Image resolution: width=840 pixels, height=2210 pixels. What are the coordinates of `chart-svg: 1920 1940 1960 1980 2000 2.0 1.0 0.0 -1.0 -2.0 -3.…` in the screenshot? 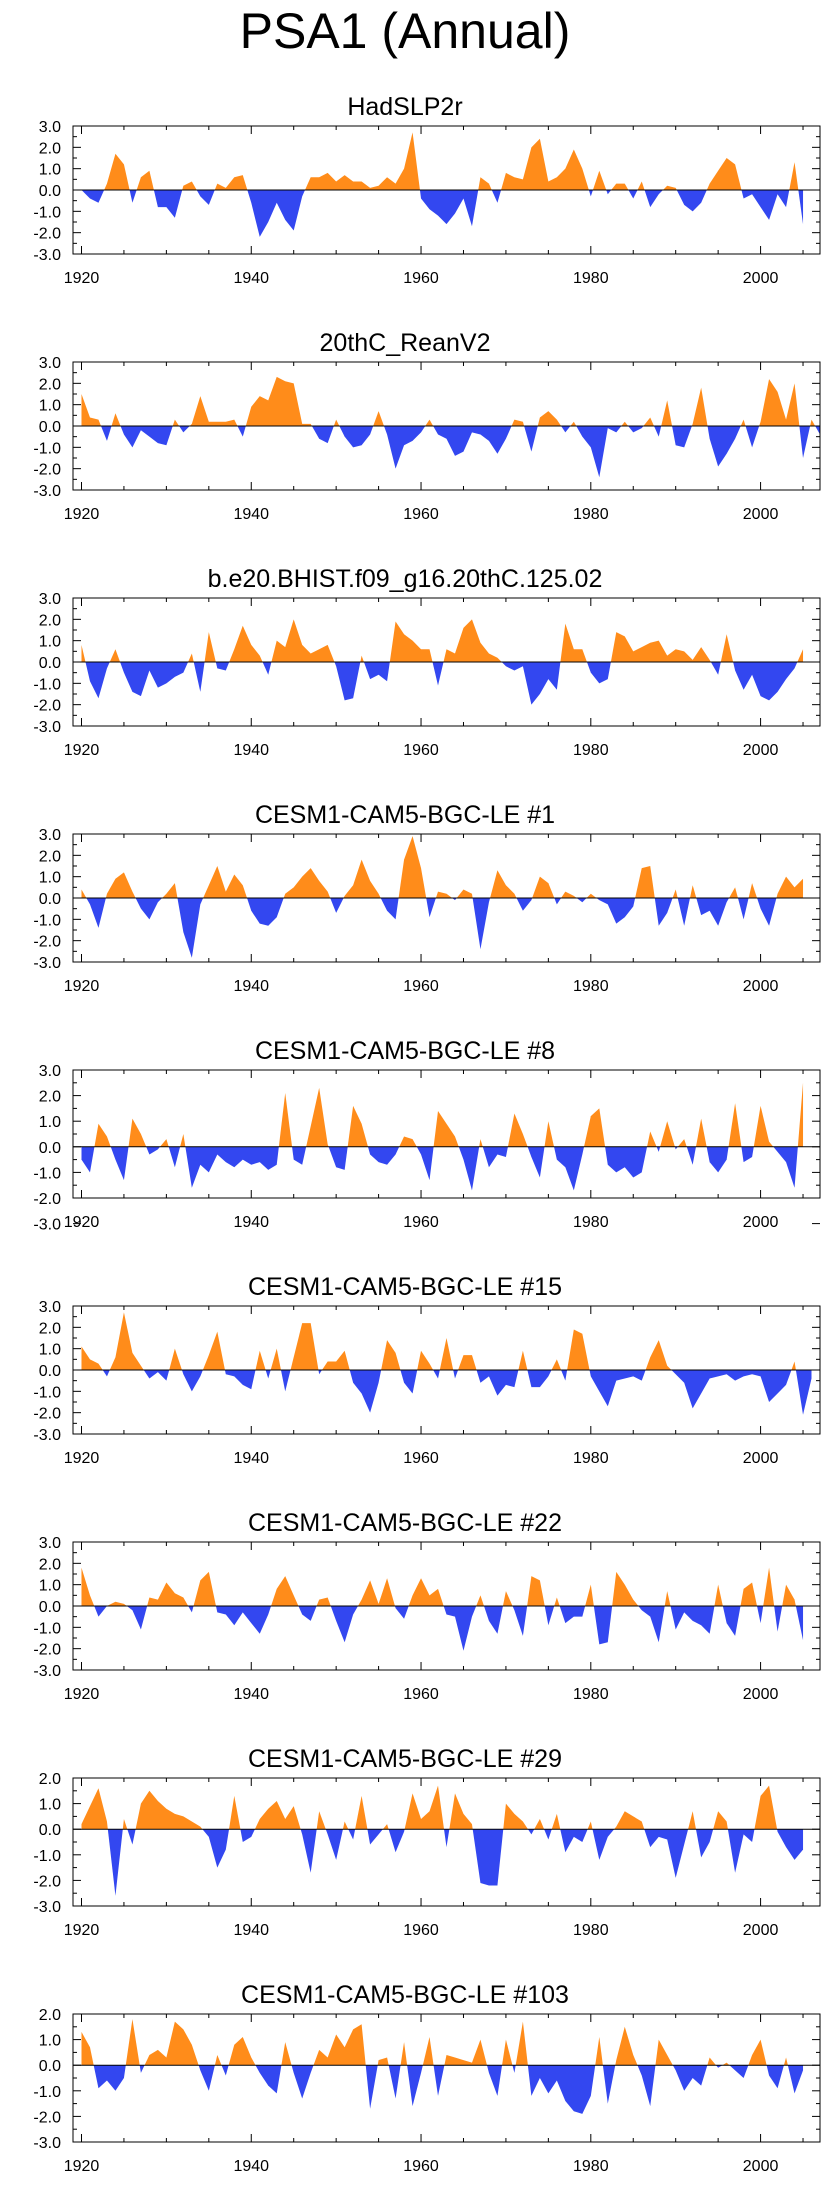 It's located at (427, 1855).